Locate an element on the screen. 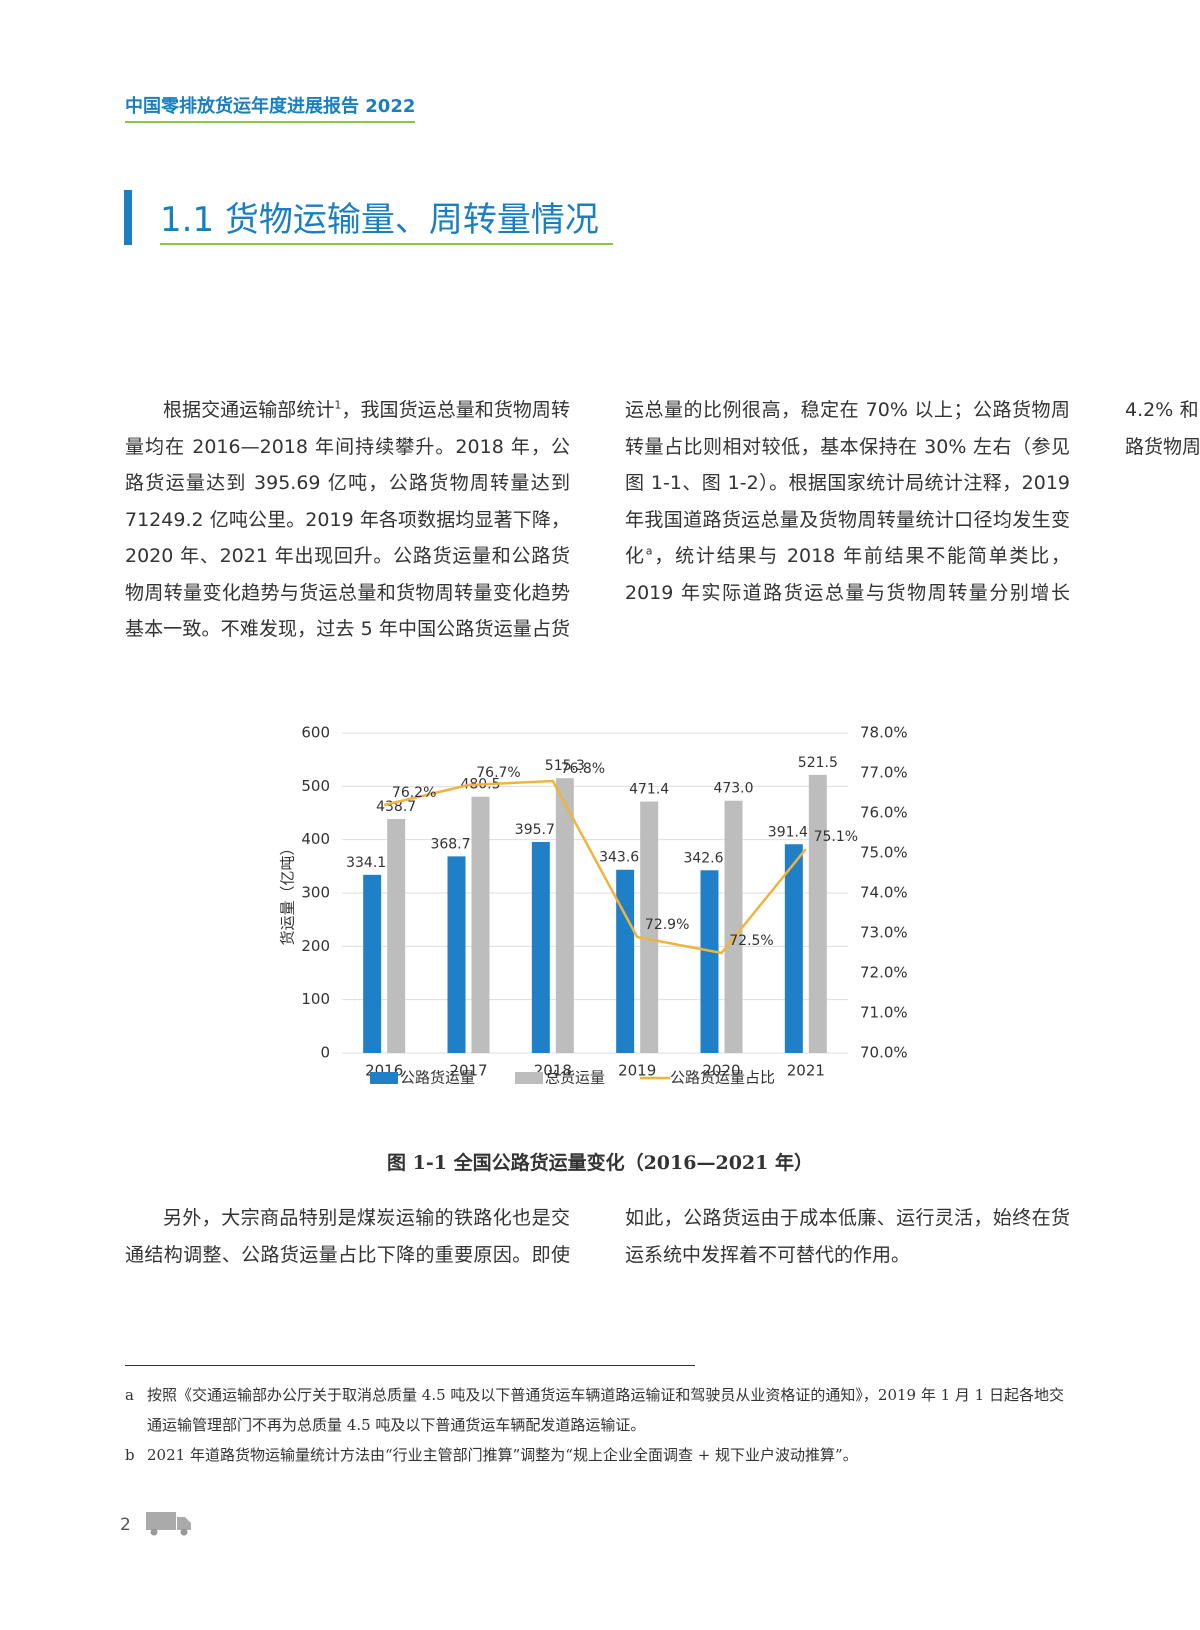 The height and width of the screenshot is (1630, 1200). truck-icon is located at coordinates (168, 1524).